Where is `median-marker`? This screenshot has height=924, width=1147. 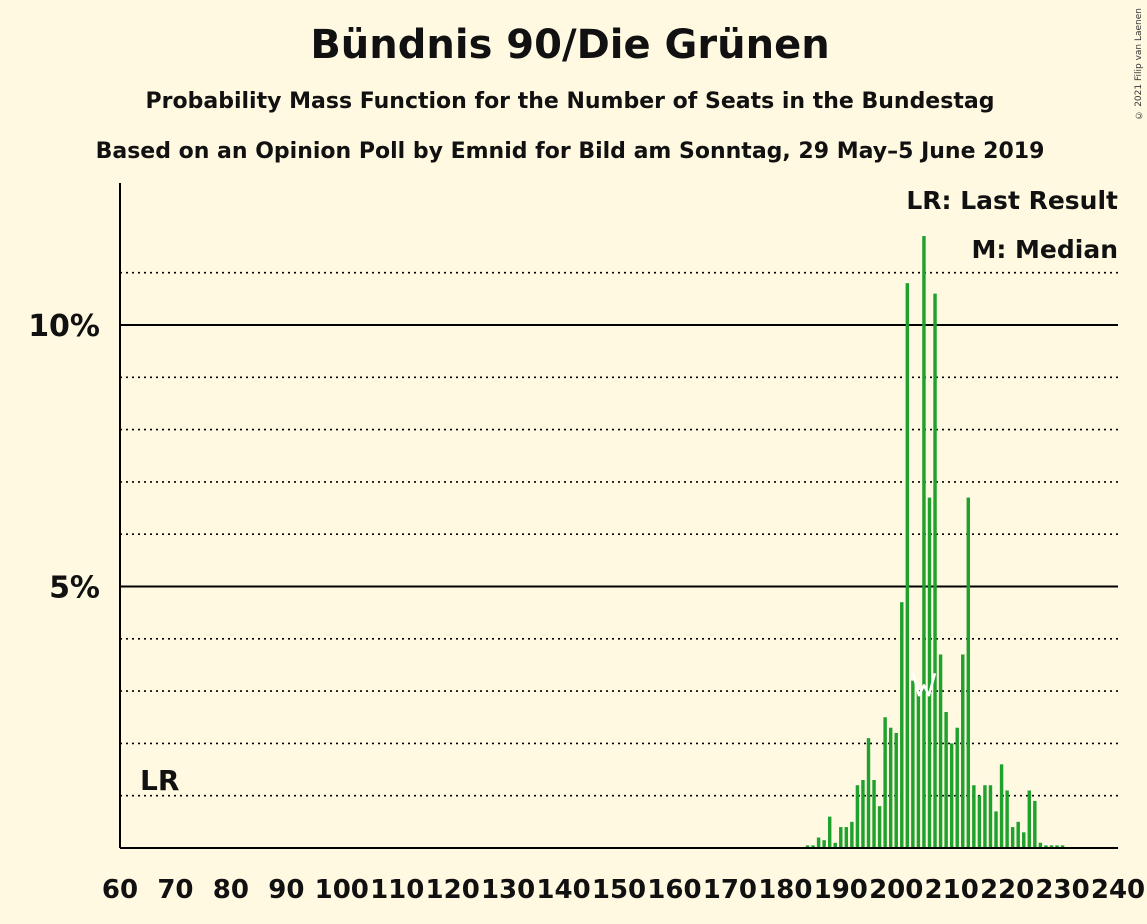
median-marker is located at coordinates (924, 684).